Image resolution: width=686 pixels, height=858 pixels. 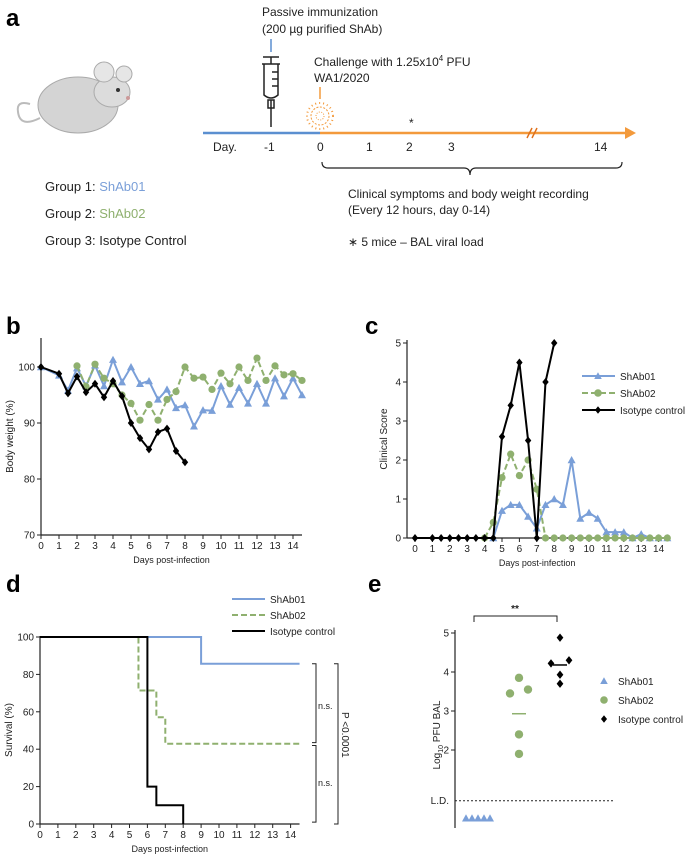 I want to click on y-tick-label: 90, so click(x=30, y=424).